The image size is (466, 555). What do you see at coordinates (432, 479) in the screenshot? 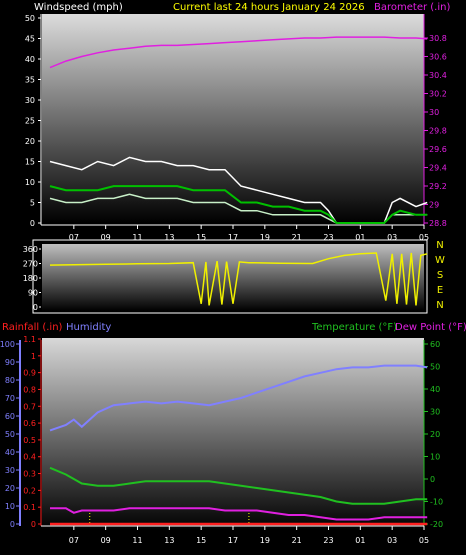
I see `temp-y-tick-label: 0` at bounding box center [432, 479].